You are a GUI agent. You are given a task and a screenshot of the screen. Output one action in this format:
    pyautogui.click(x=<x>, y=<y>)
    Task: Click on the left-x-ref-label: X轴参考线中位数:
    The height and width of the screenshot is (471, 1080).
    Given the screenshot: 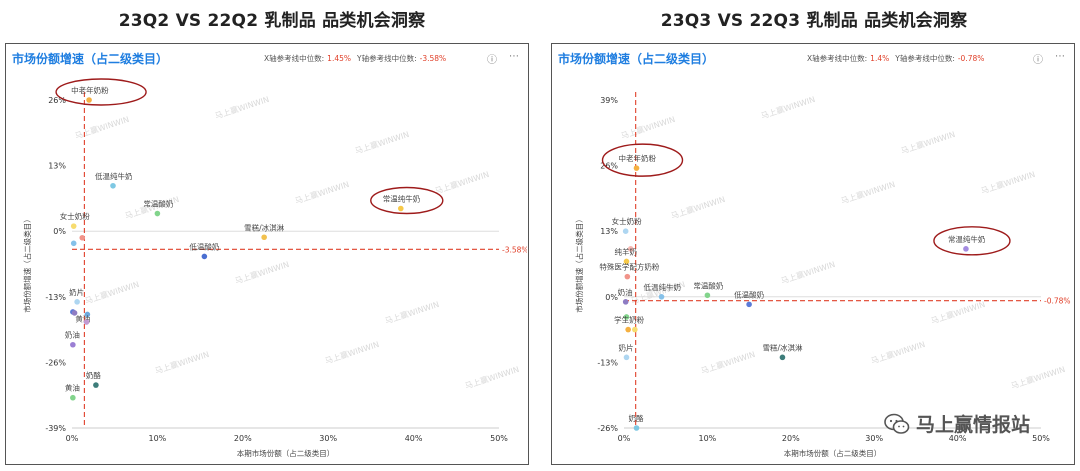 What is the action you would take?
    pyautogui.click(x=294, y=58)
    